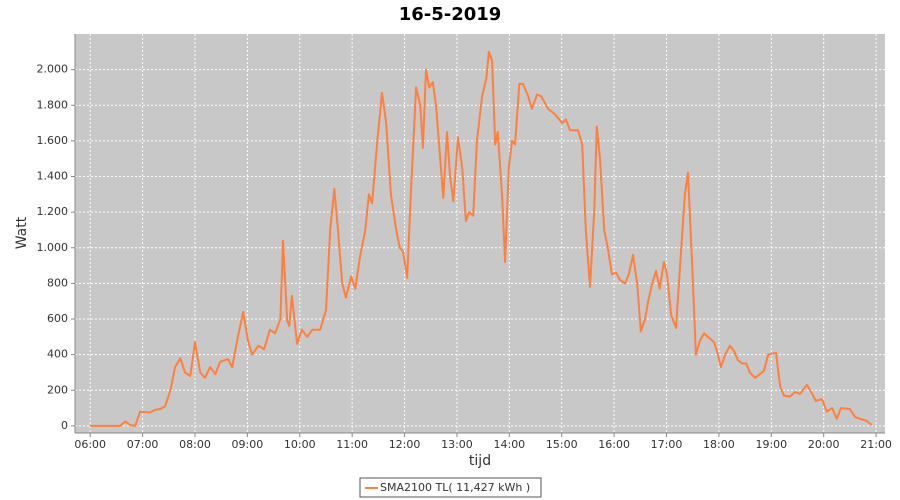 Image resolution: width=900 pixels, height=500 pixels. Describe the element at coordinates (562, 444) in the screenshot. I see `x-tick-label: 15:00` at that location.